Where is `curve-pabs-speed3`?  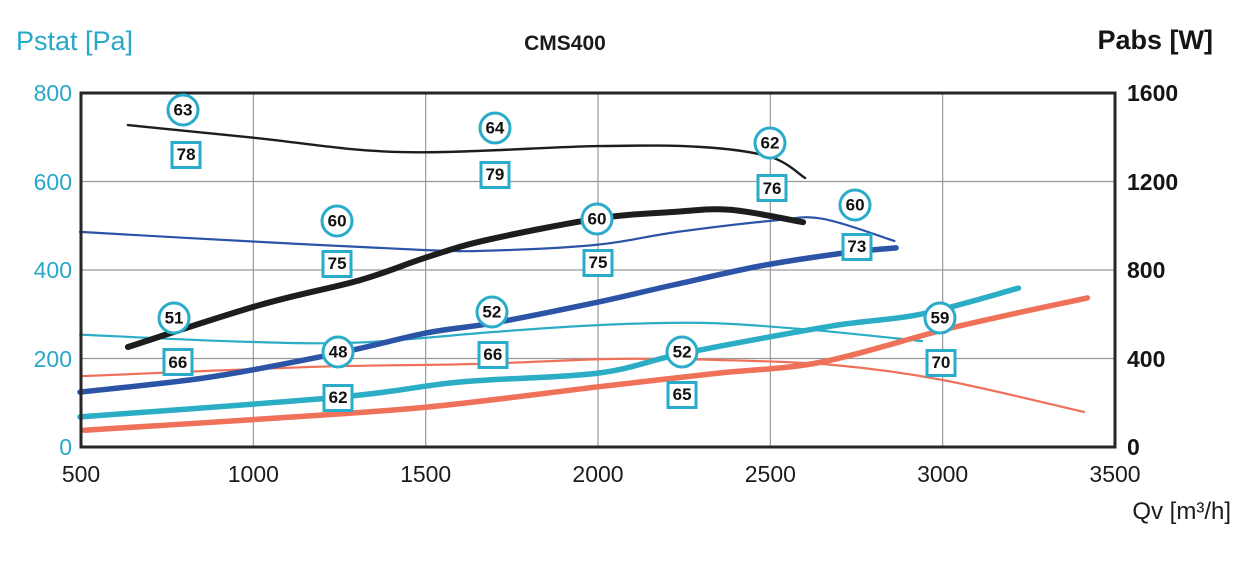
curve-pabs-speed3 is located at coordinates (501, 333).